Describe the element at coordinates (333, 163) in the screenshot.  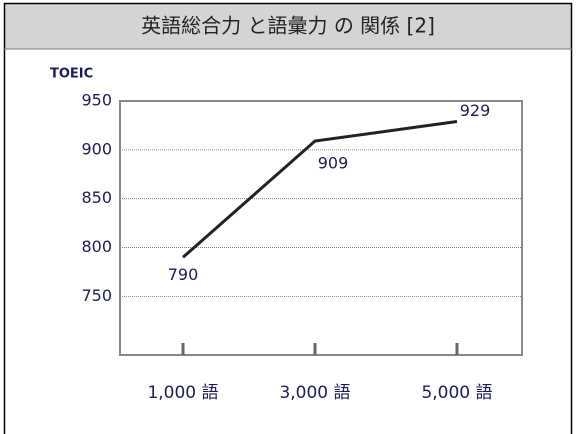
I see `data-label: 909` at that location.